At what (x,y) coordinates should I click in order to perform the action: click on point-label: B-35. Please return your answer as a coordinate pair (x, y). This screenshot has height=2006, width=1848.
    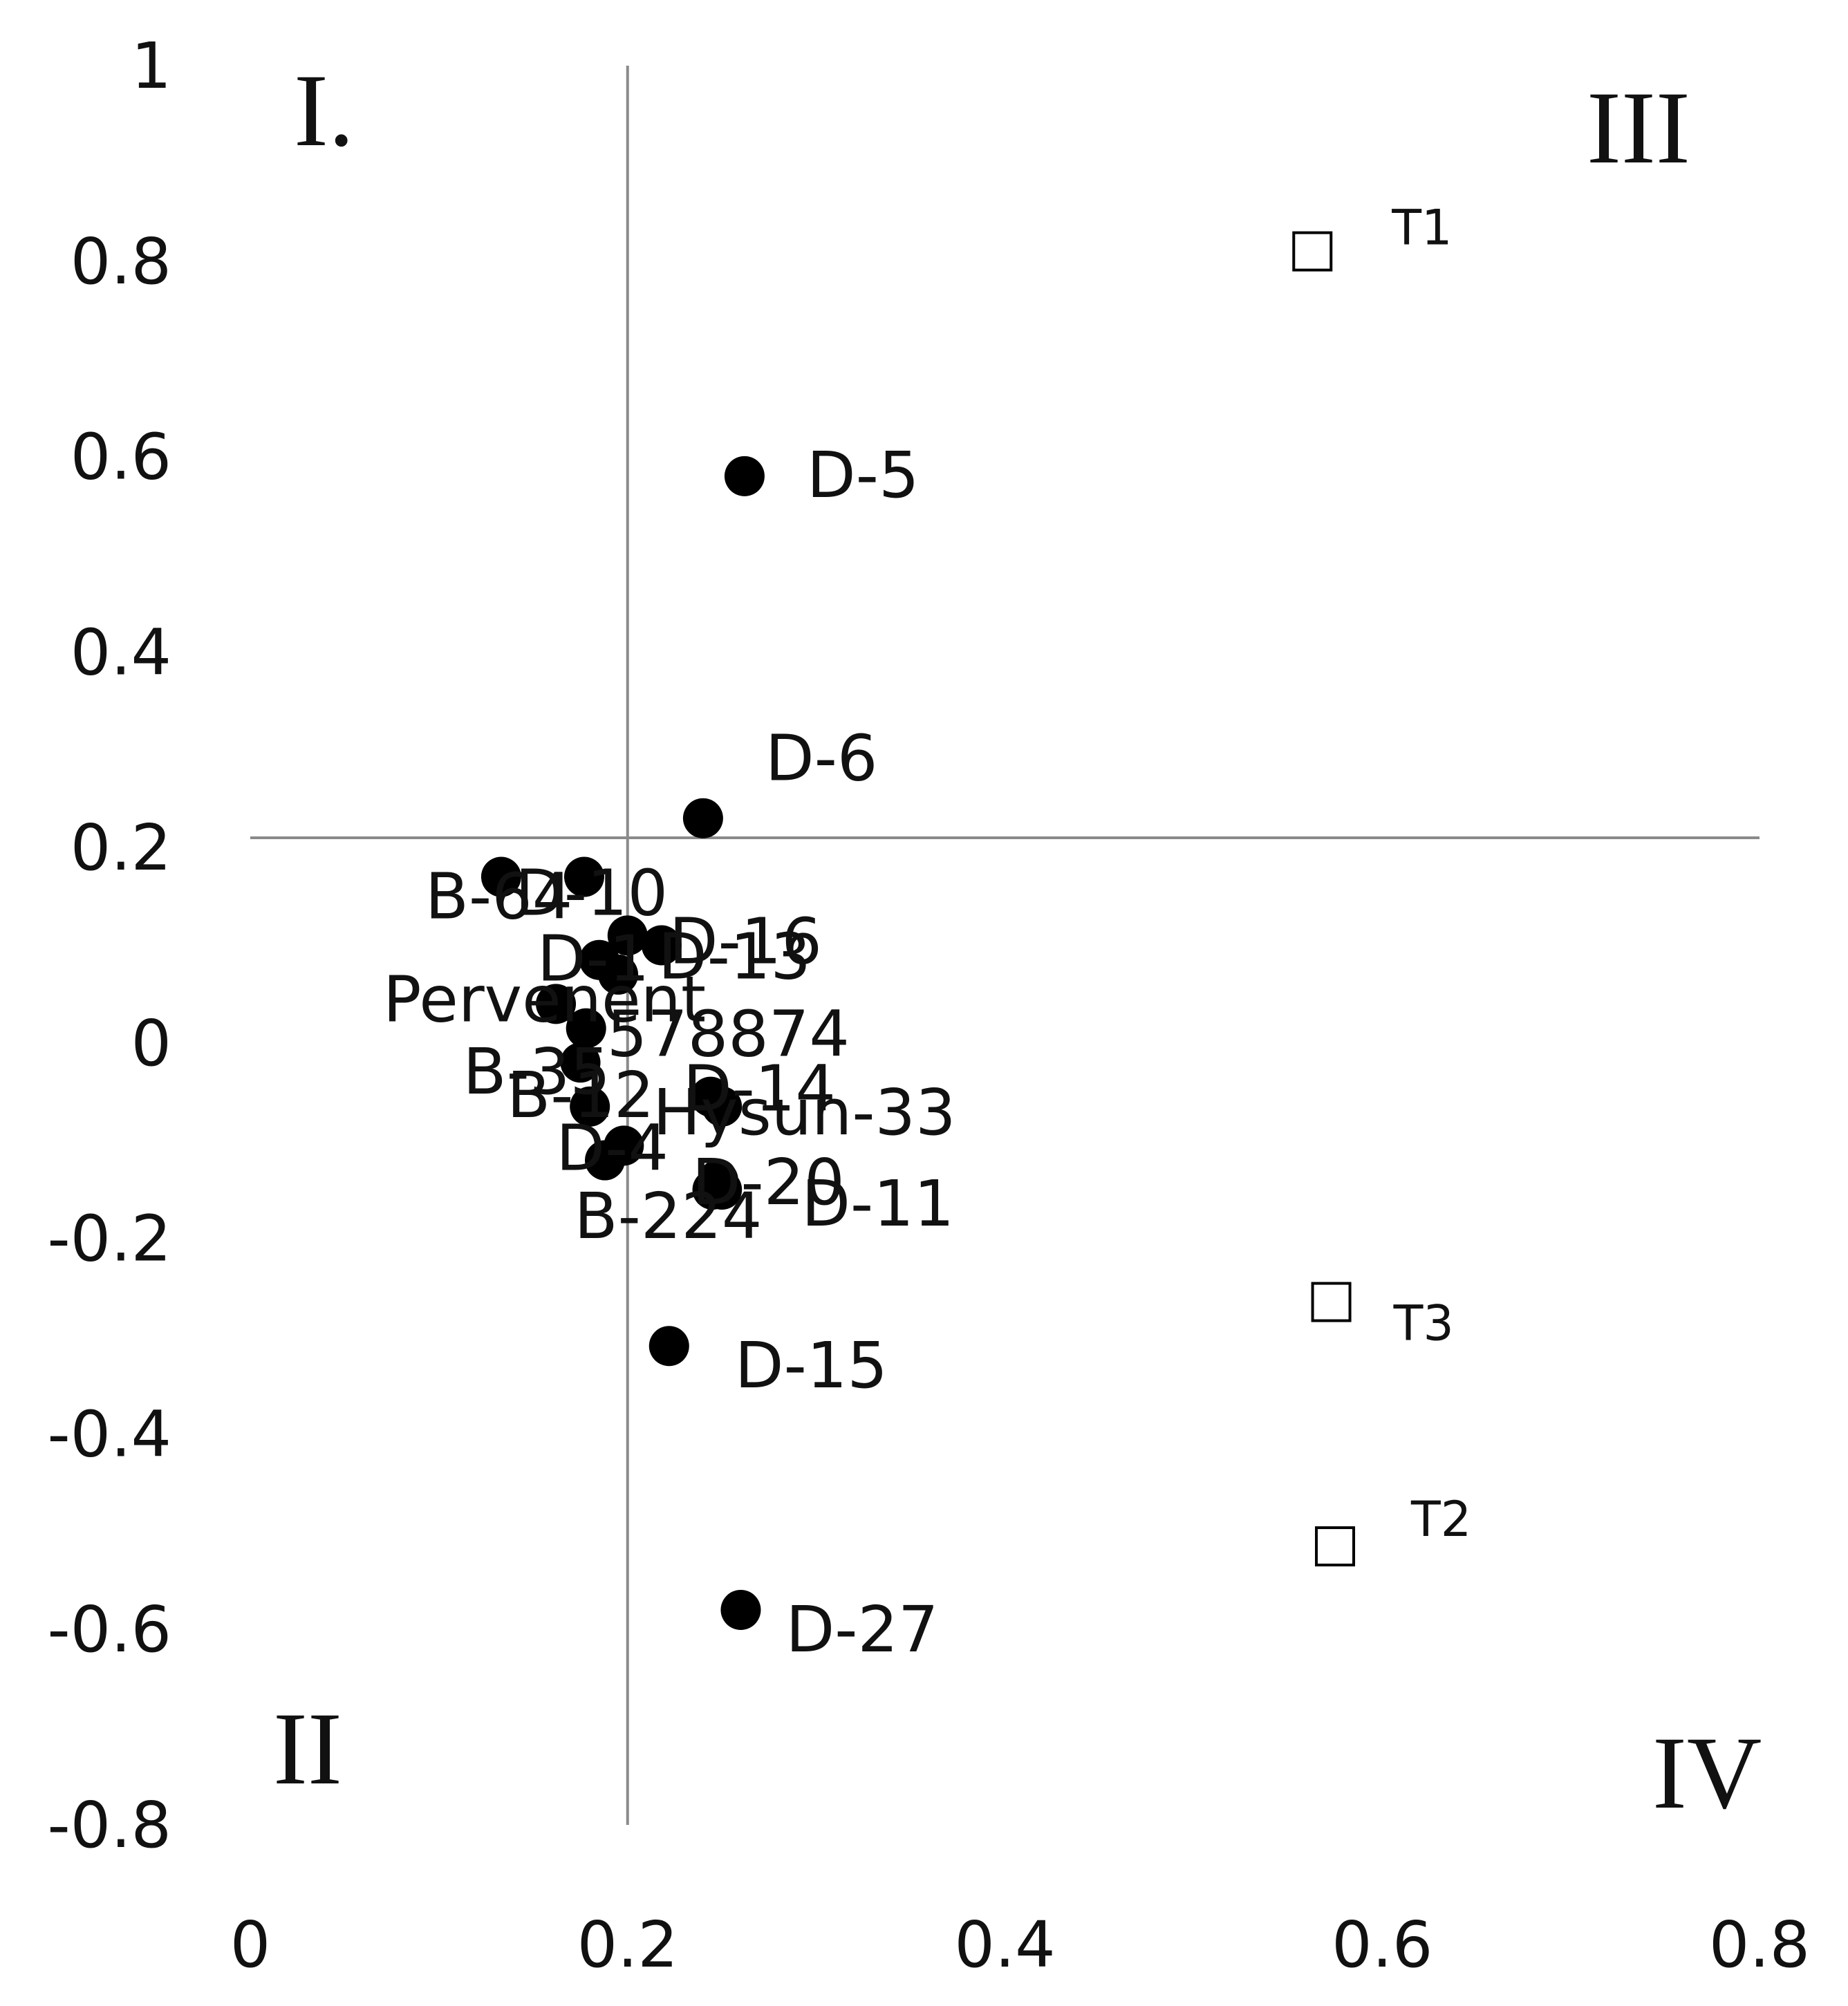
    Looking at the image, I should click on (536, 1072).